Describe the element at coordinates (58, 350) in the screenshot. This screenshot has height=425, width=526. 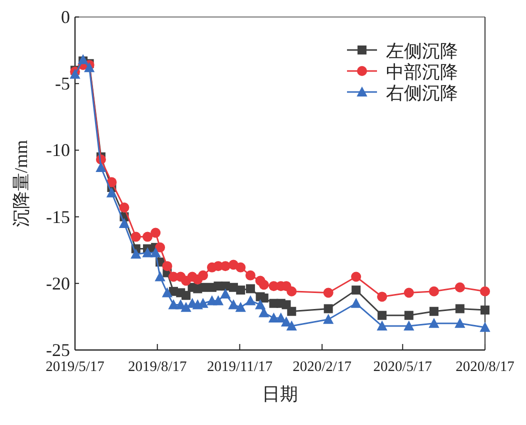
I see `y-tick-label: -25` at that location.